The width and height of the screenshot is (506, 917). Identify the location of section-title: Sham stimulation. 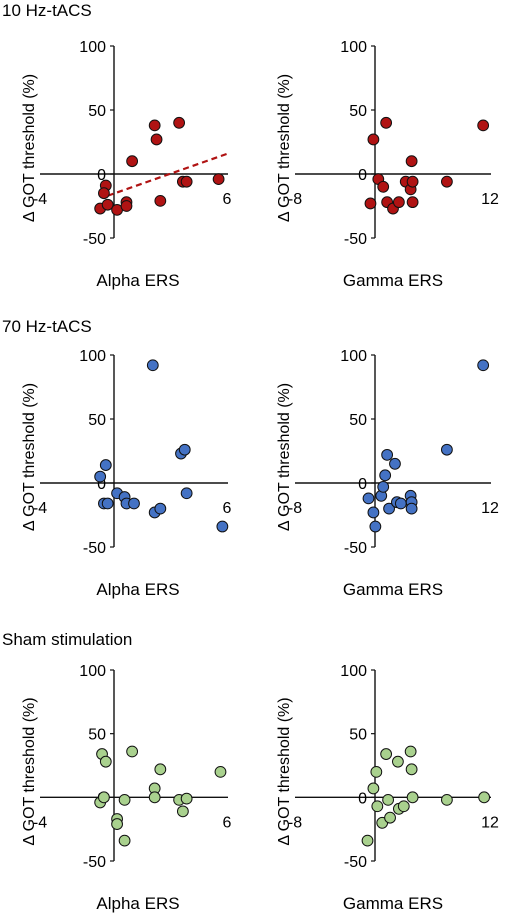
(67, 639).